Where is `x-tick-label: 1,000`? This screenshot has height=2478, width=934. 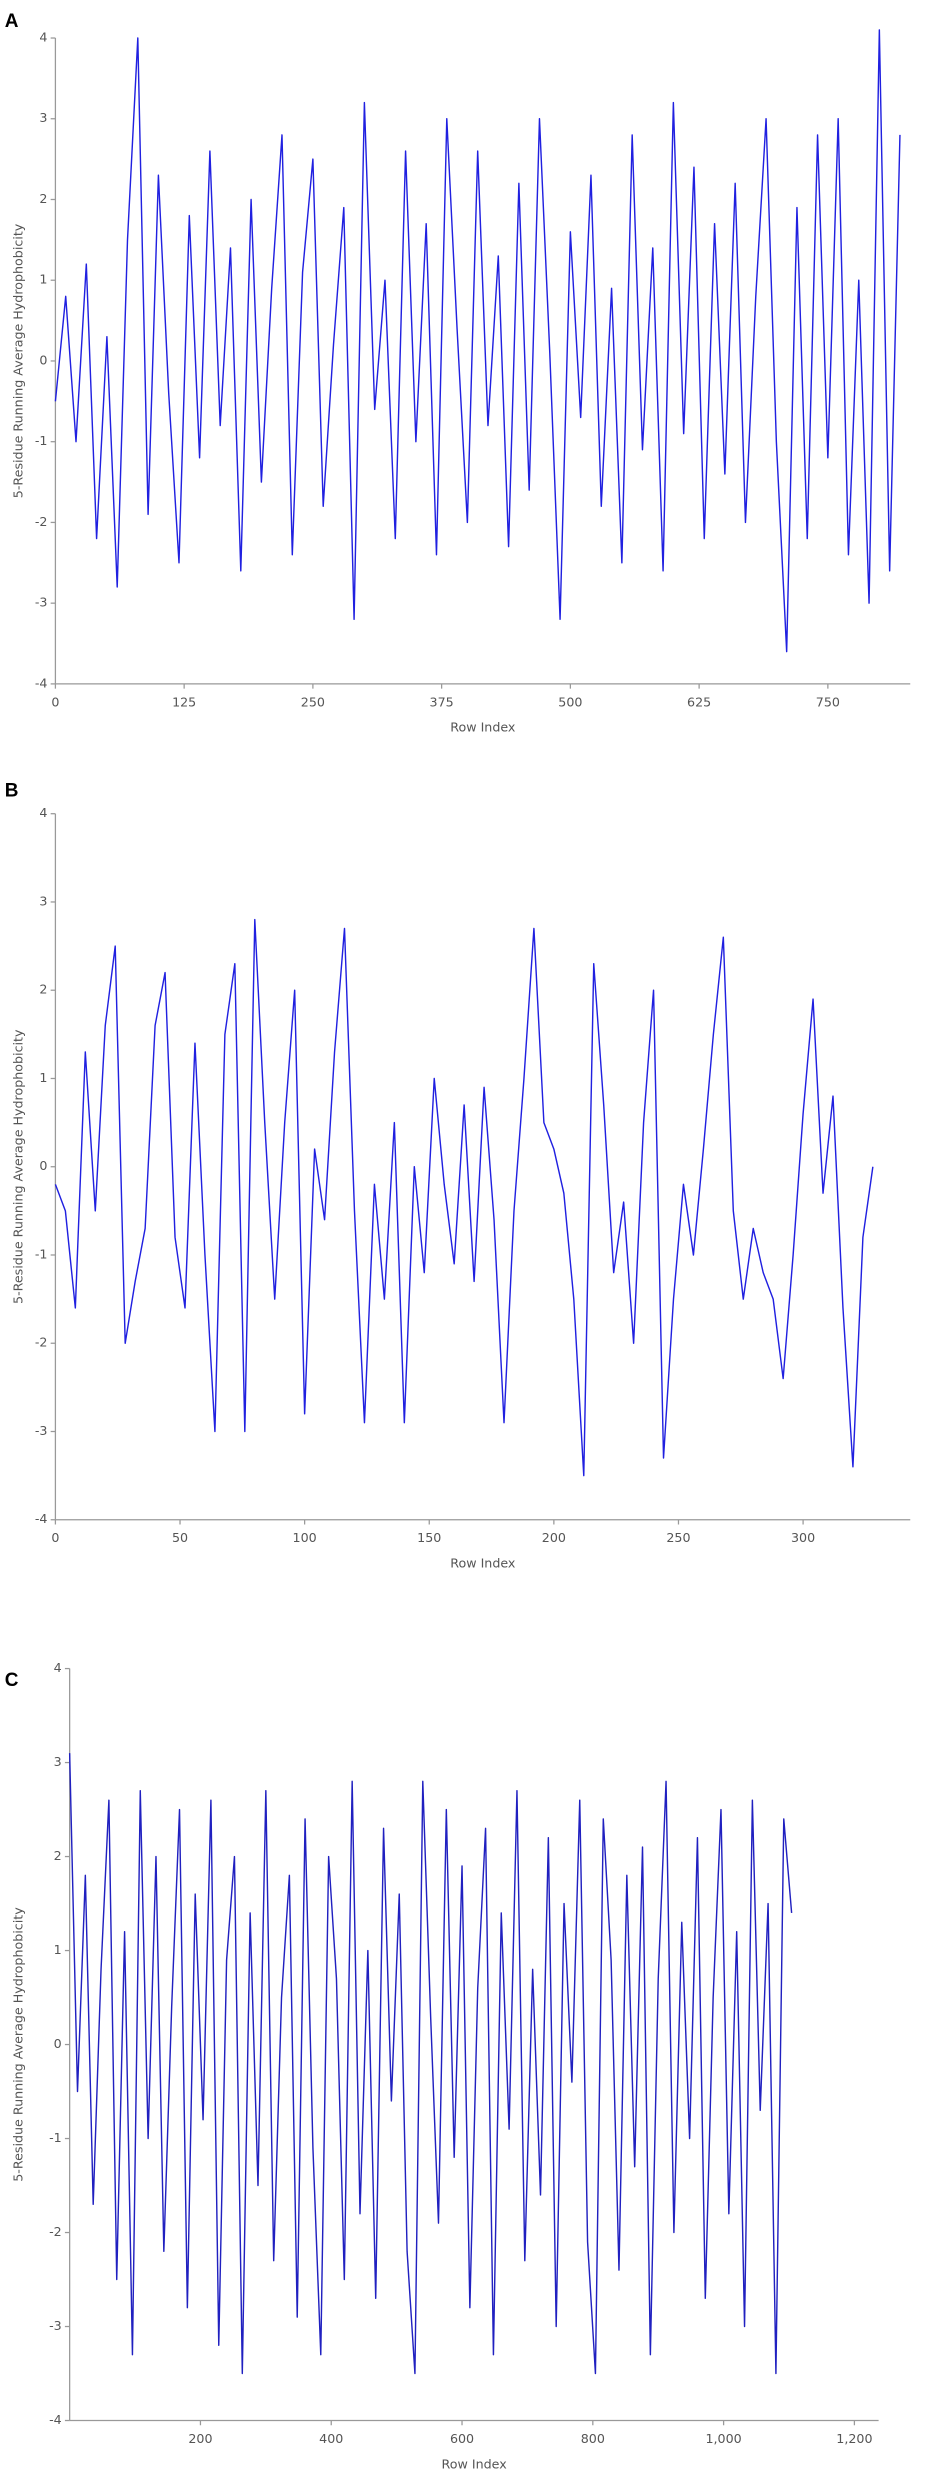
x-tick-label: 1,000 is located at coordinates (723, 2438).